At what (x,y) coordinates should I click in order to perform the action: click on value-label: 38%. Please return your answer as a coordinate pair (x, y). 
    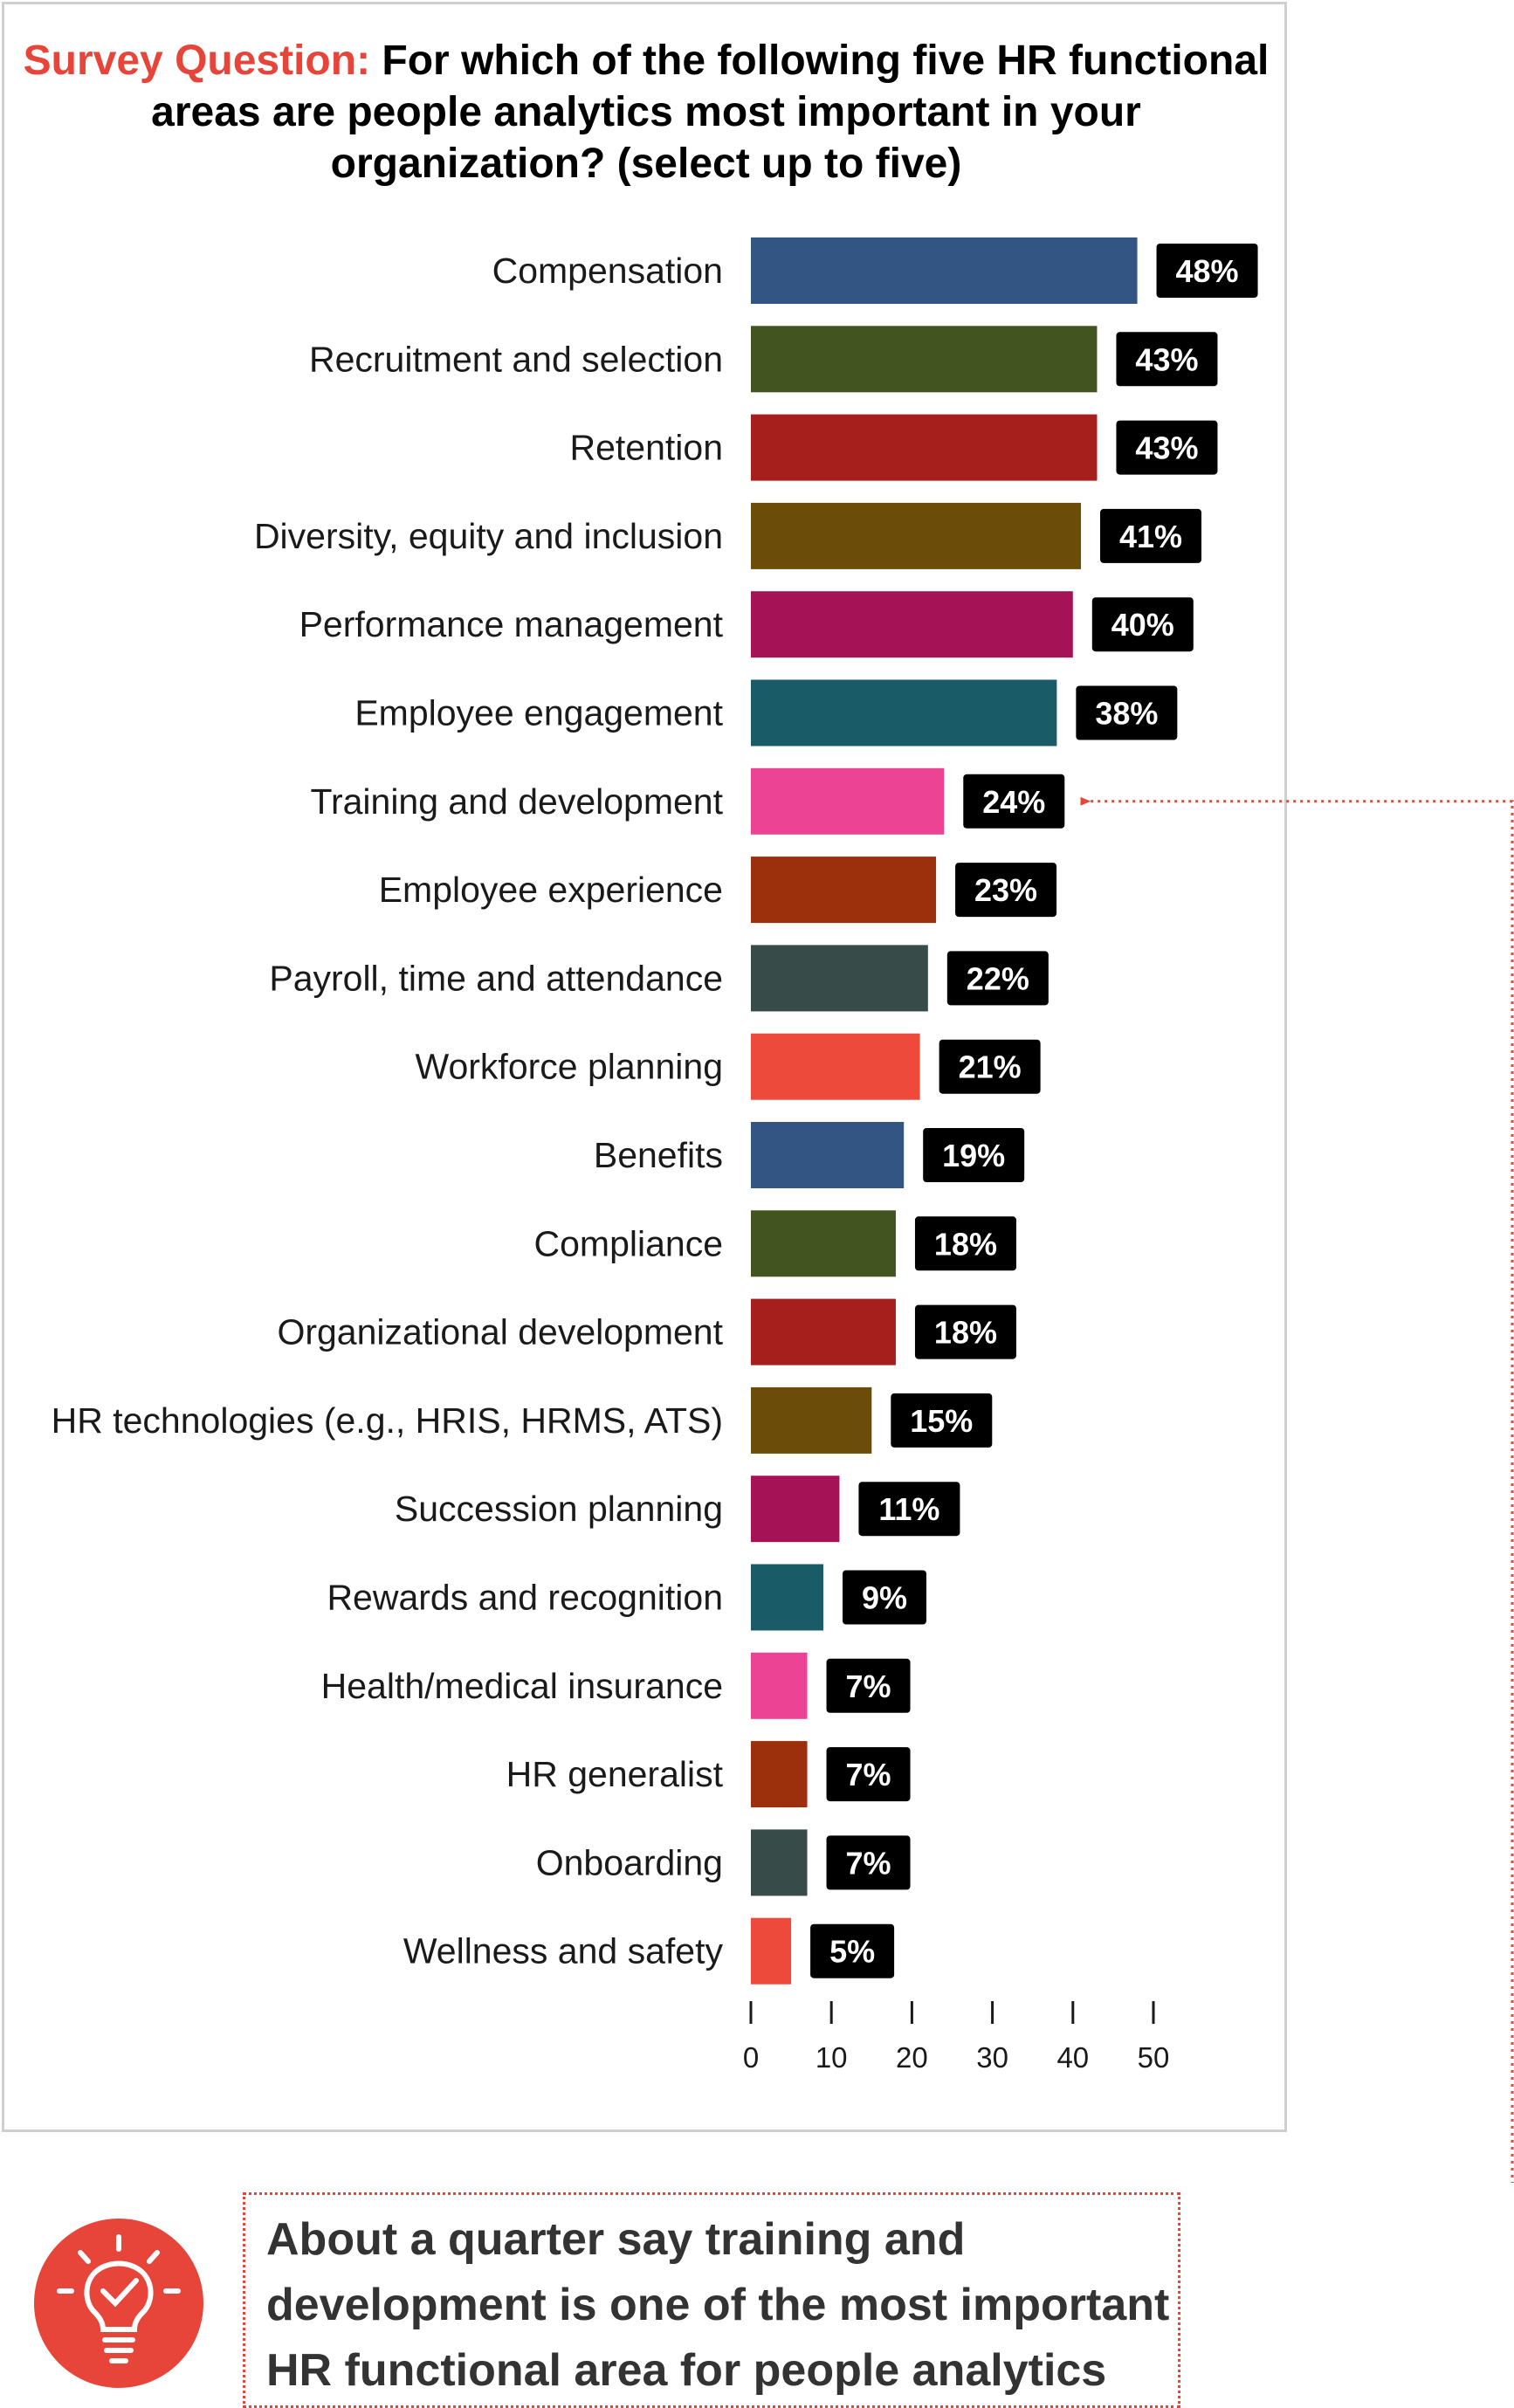
    Looking at the image, I should click on (1126, 714).